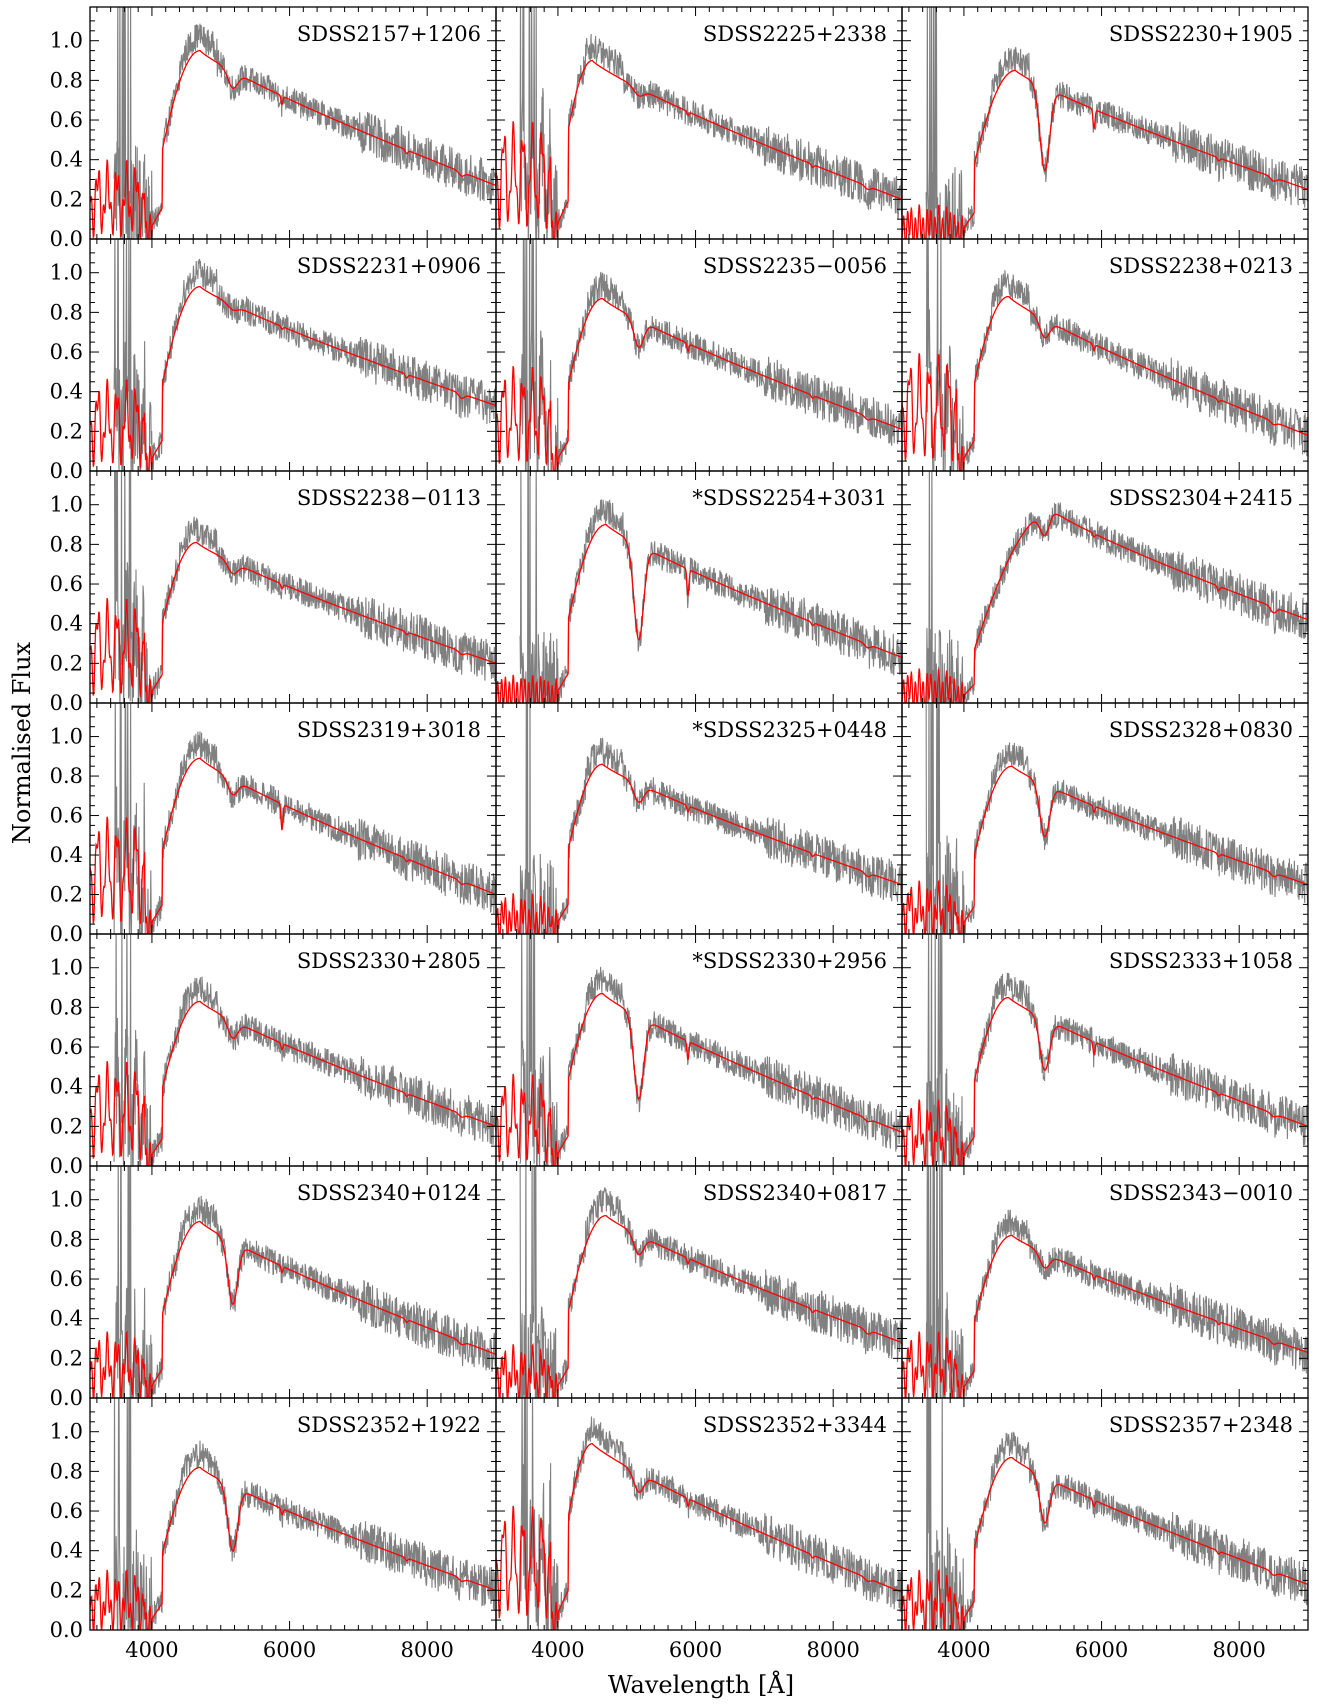 This screenshot has width=1317, height=1704. I want to click on panel-16: 0.0 0.2 0.4 0.6 0.8 1.0 SDSS2340+0124, so click(273, 1287).